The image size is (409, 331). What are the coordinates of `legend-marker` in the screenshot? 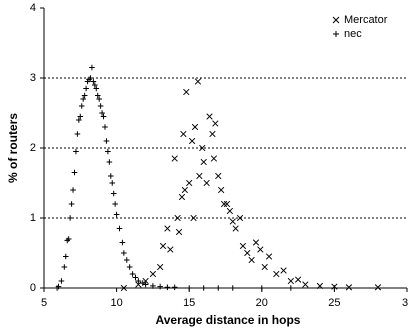 It's located at (336, 34).